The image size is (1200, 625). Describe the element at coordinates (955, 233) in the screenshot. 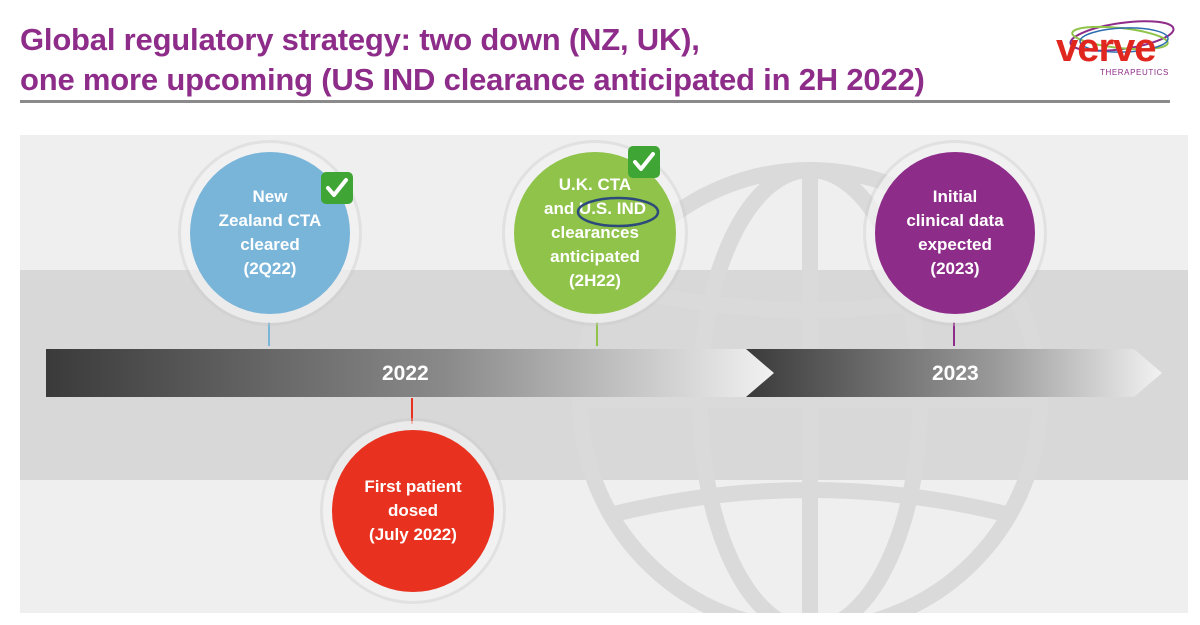

I see `milestone-initial-clinical-data: Initial clinical data expected (2023)` at that location.